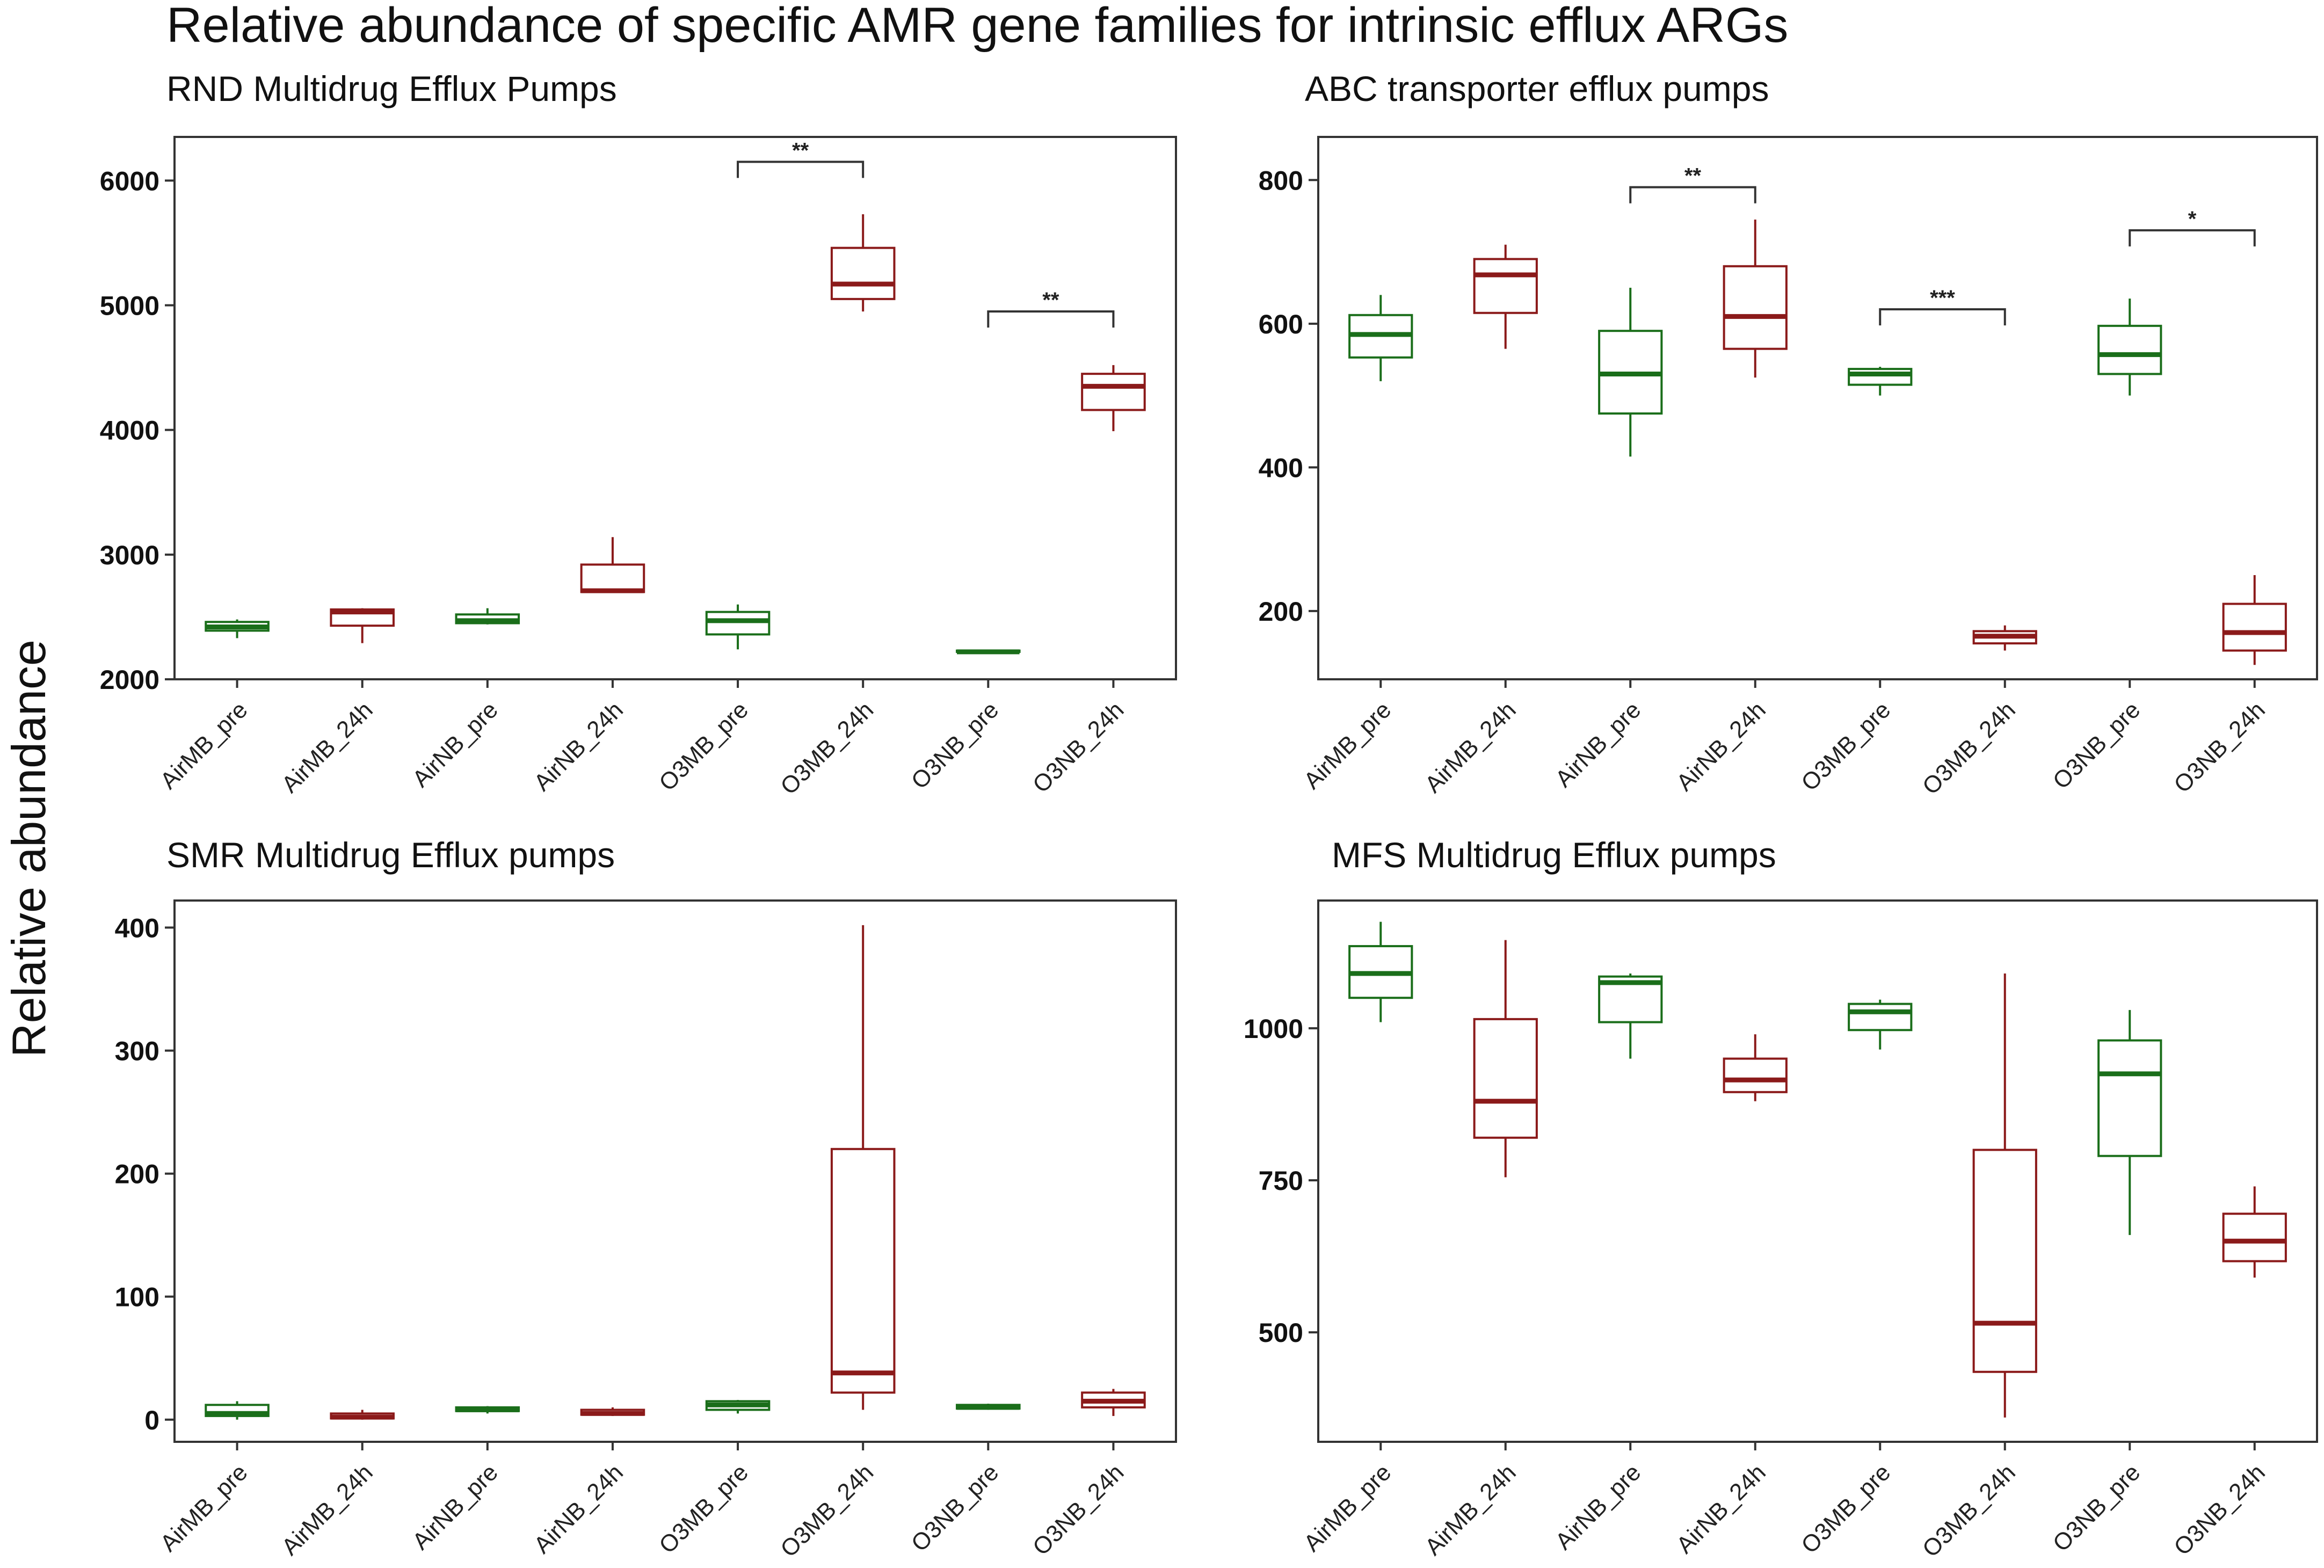 This screenshot has height=1568, width=2324. What do you see at coordinates (392, 89) in the screenshot?
I see `panel-title: RND Multidrug Efflux Pumps` at bounding box center [392, 89].